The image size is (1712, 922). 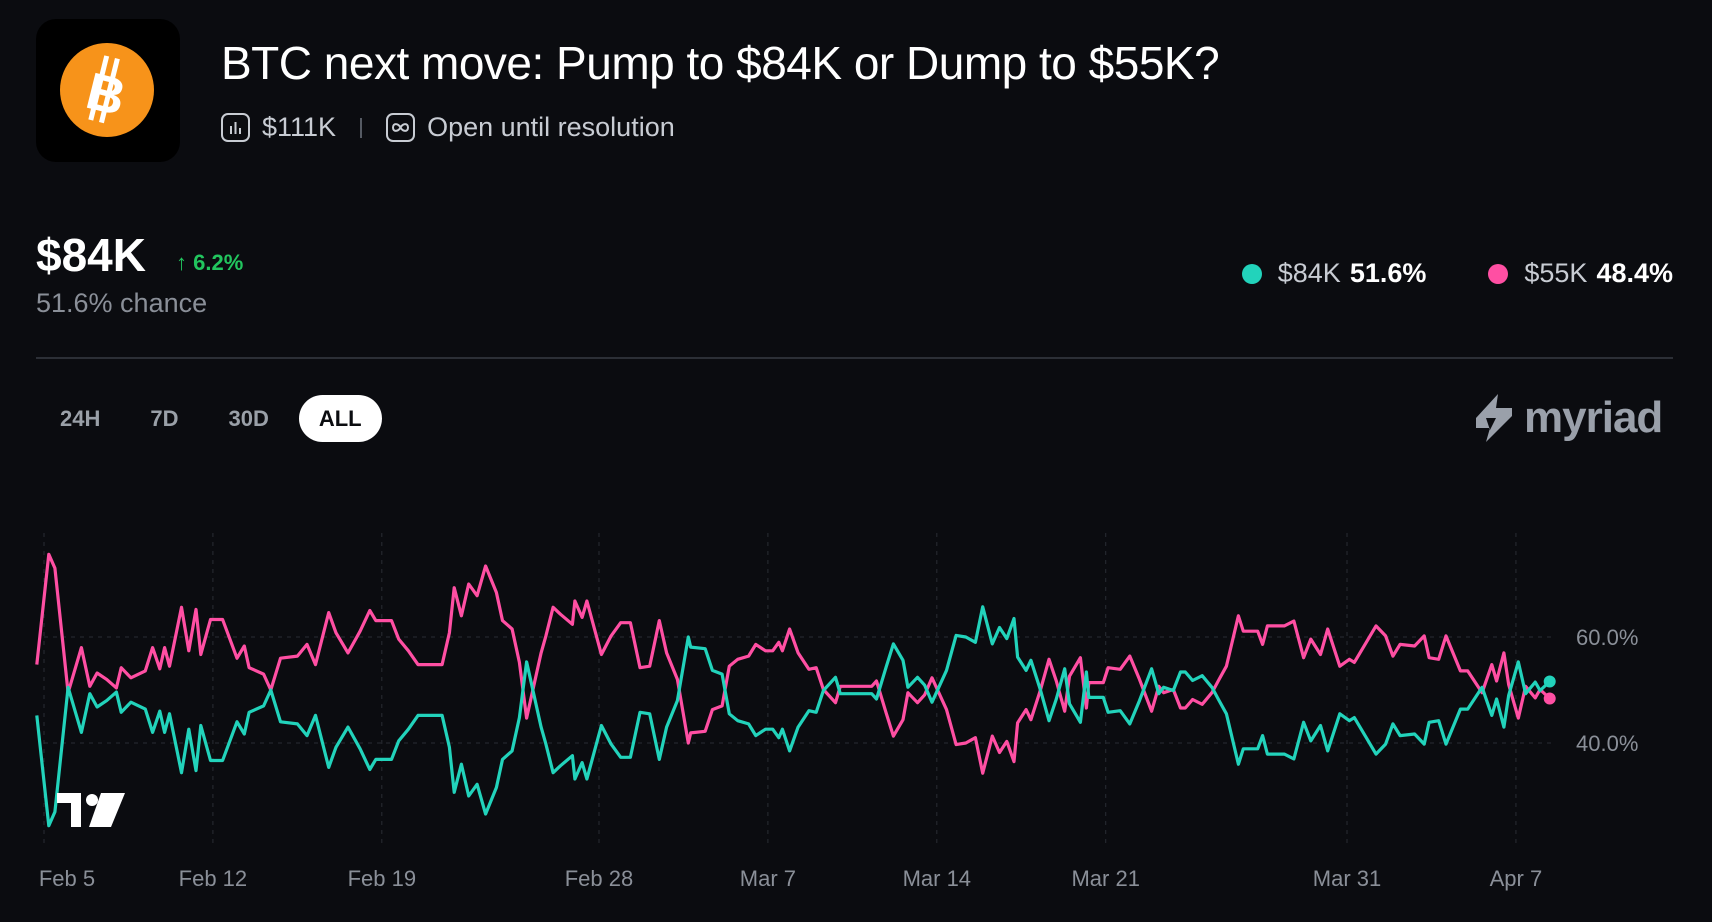 What do you see at coordinates (937, 878) in the screenshot?
I see `x-tick-label: Mar 14` at bounding box center [937, 878].